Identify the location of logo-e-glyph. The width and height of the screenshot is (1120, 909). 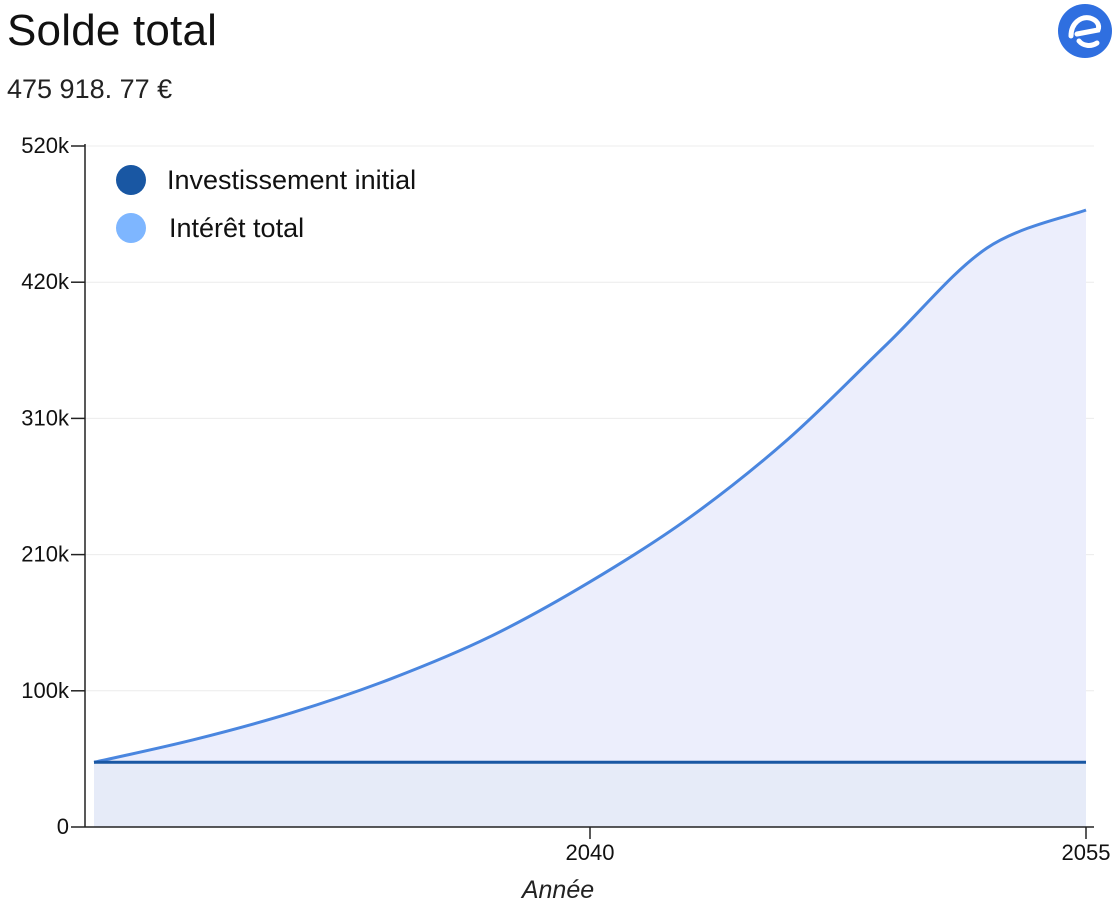
(1085, 31).